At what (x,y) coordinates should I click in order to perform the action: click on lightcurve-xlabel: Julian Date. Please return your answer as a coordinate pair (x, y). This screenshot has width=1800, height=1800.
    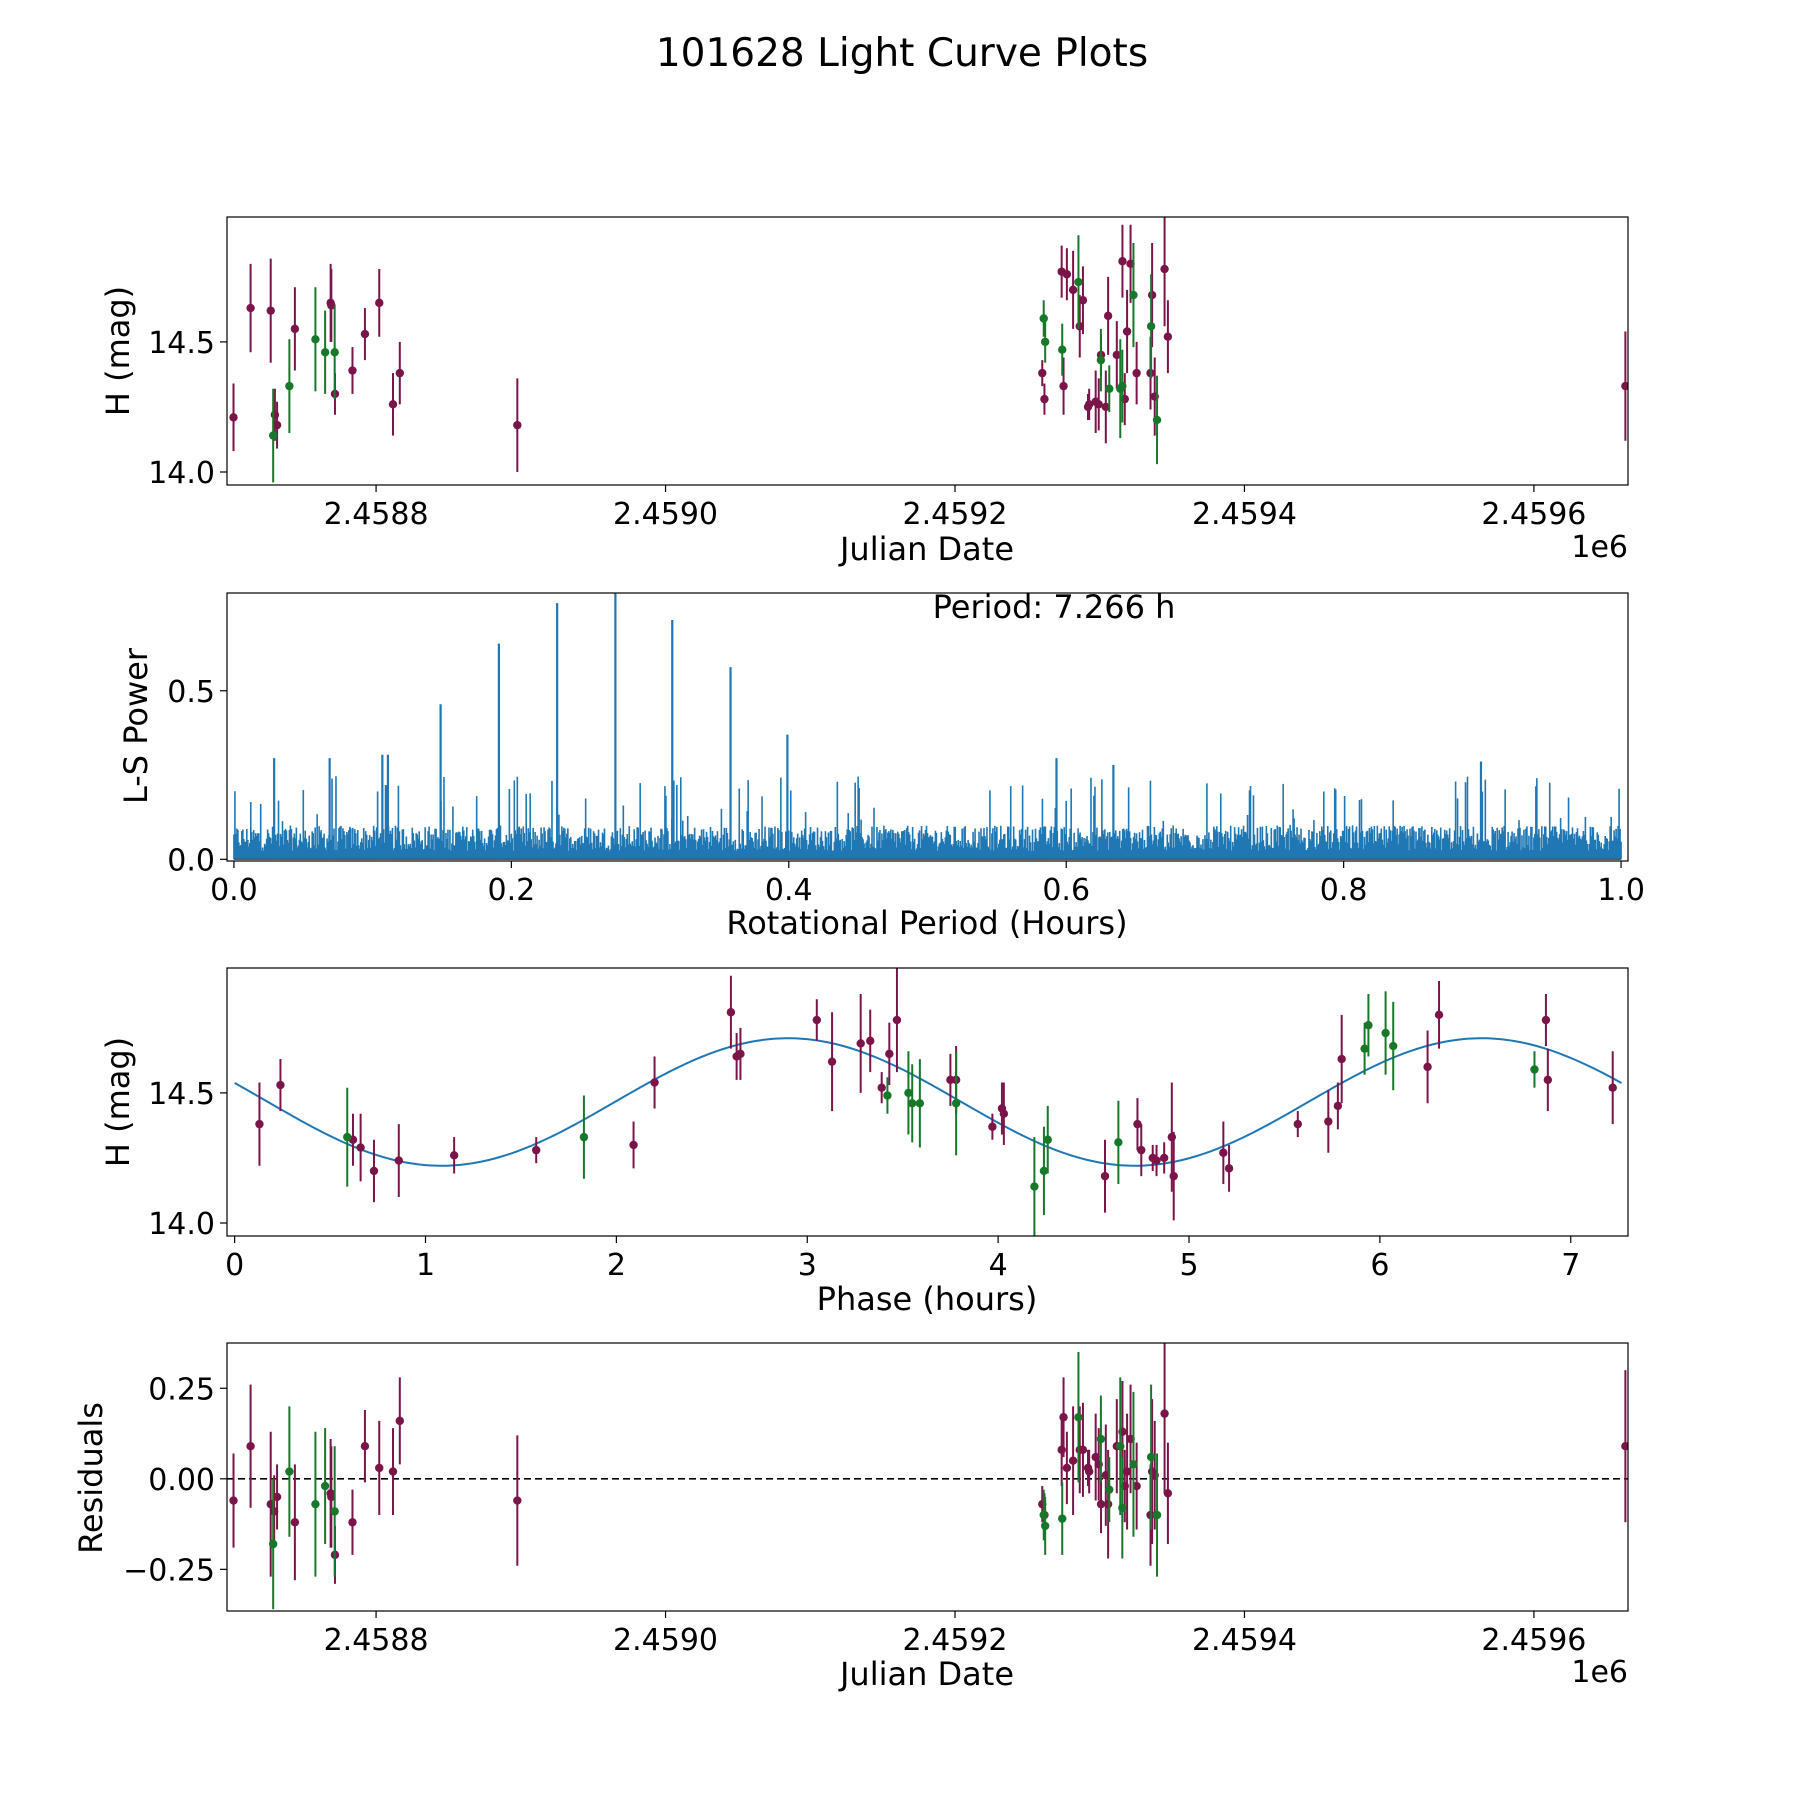
    Looking at the image, I should click on (926, 549).